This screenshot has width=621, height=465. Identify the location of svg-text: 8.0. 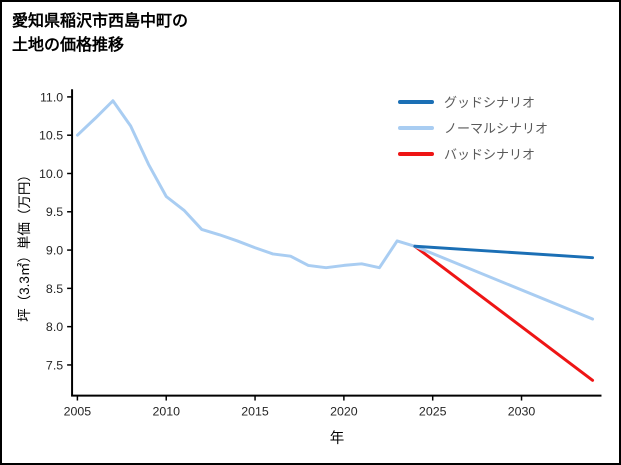
(54, 327).